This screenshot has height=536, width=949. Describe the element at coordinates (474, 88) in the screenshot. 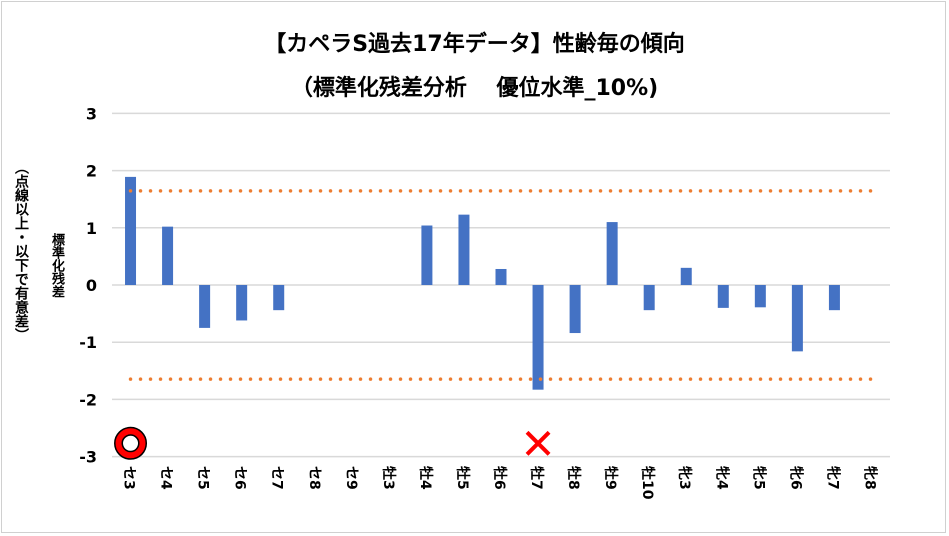

I see `chart-subtitle: （標準化残差分析 優位水準_10%)` at that location.